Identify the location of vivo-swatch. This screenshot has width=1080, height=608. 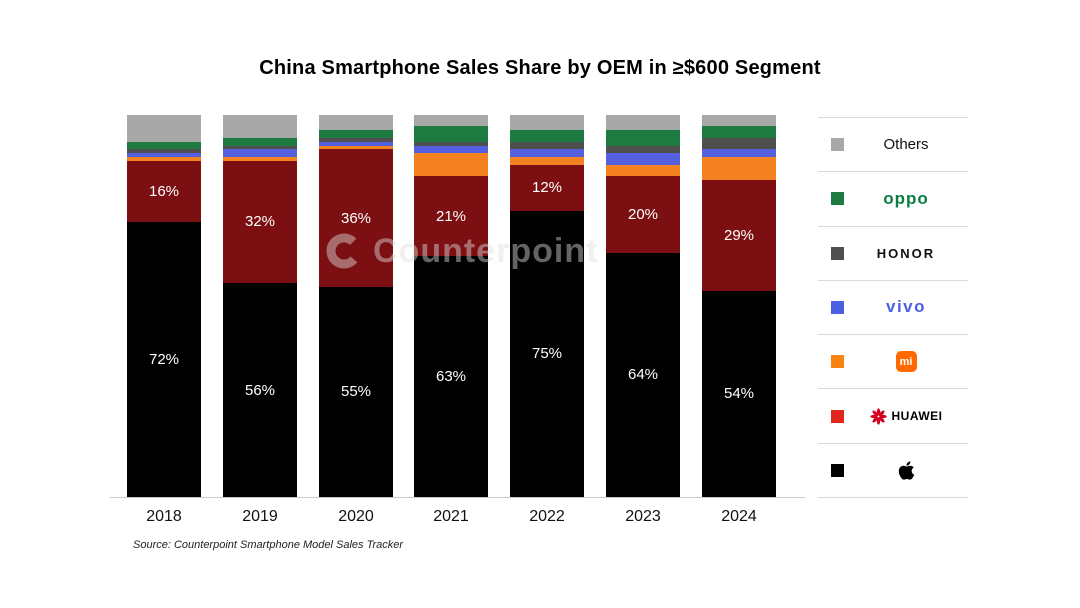
(837, 307).